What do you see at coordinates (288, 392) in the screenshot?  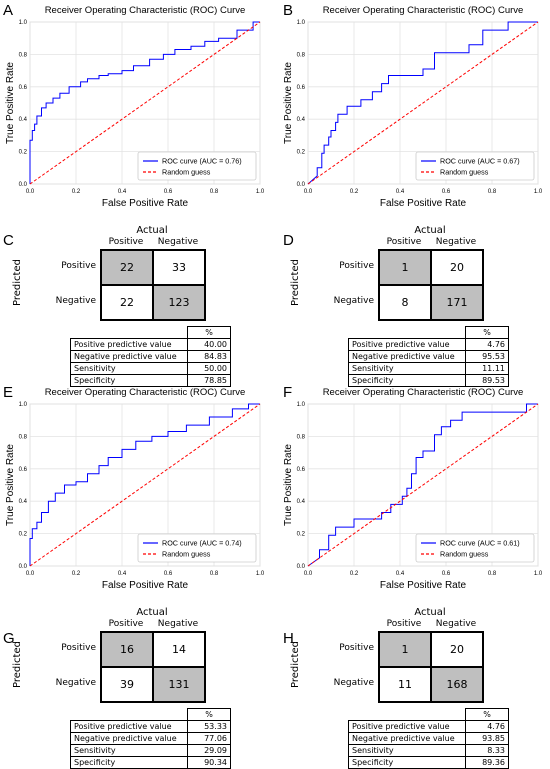 I see `panel-label-f: F` at bounding box center [288, 392].